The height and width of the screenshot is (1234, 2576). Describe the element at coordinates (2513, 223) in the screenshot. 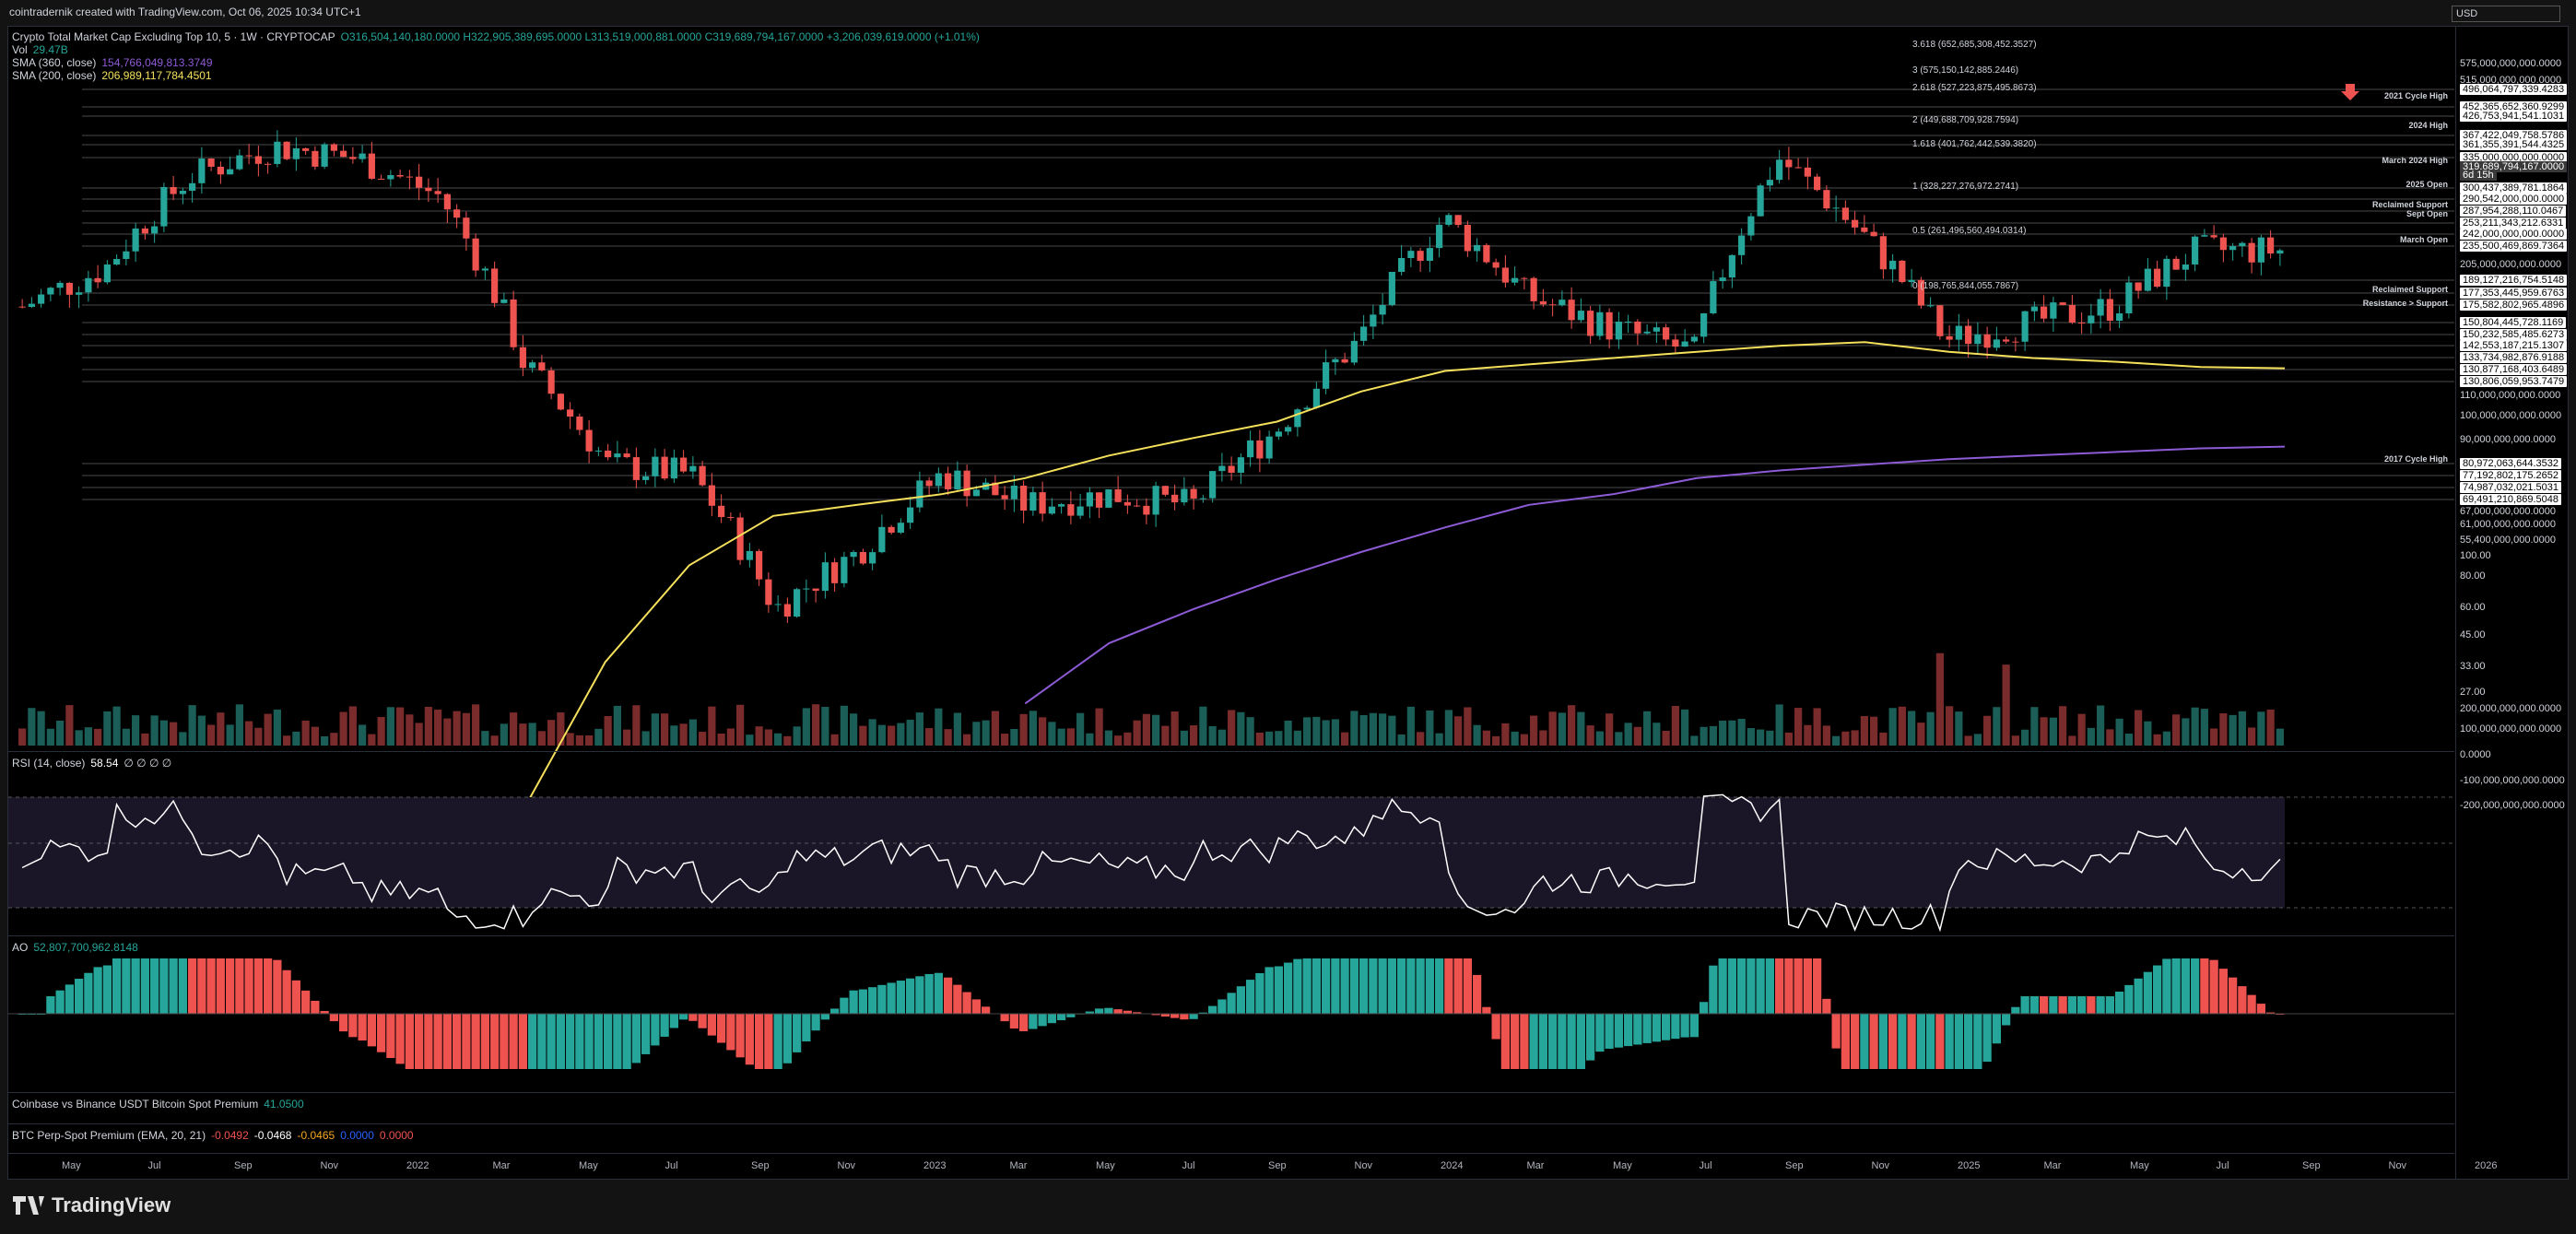

I see `price-label: 253,211,343,212.6331` at that location.